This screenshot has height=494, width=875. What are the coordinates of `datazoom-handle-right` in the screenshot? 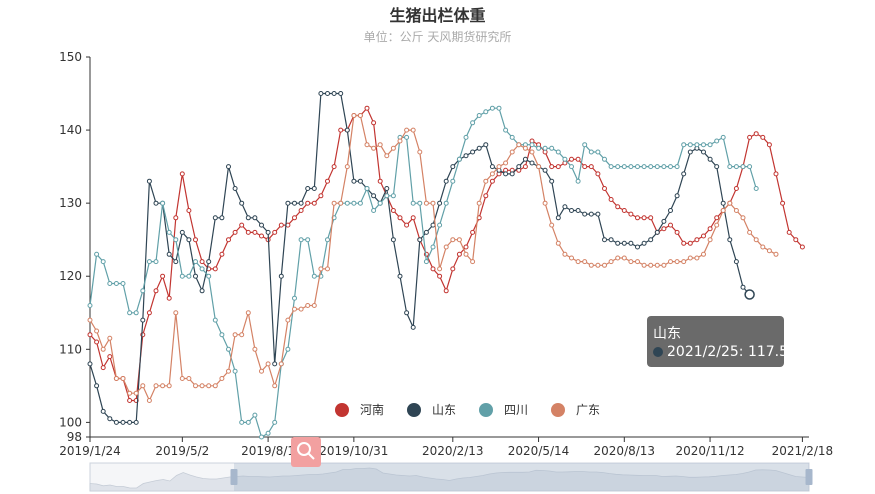 It's located at (809, 477).